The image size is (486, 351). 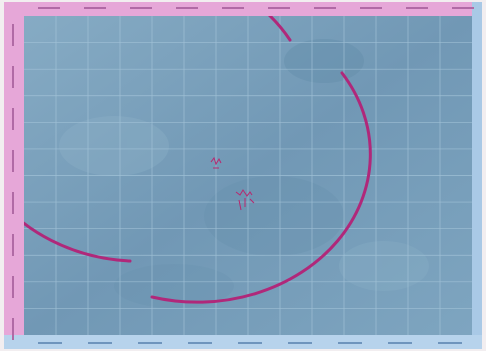 I want to click on target-marker-upper, so click(x=216, y=162).